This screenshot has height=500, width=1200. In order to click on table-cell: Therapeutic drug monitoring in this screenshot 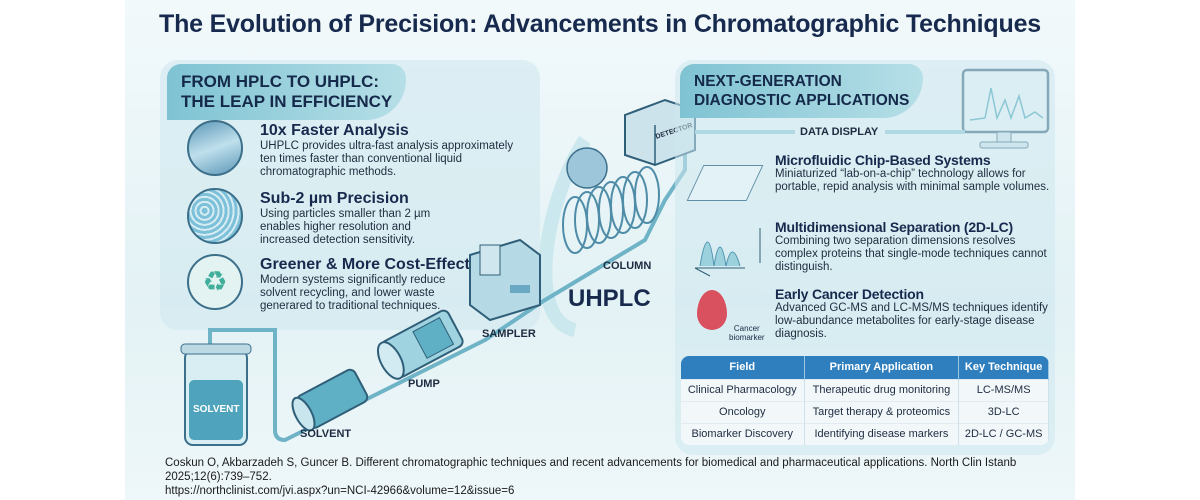, I will do `click(882, 389)`.